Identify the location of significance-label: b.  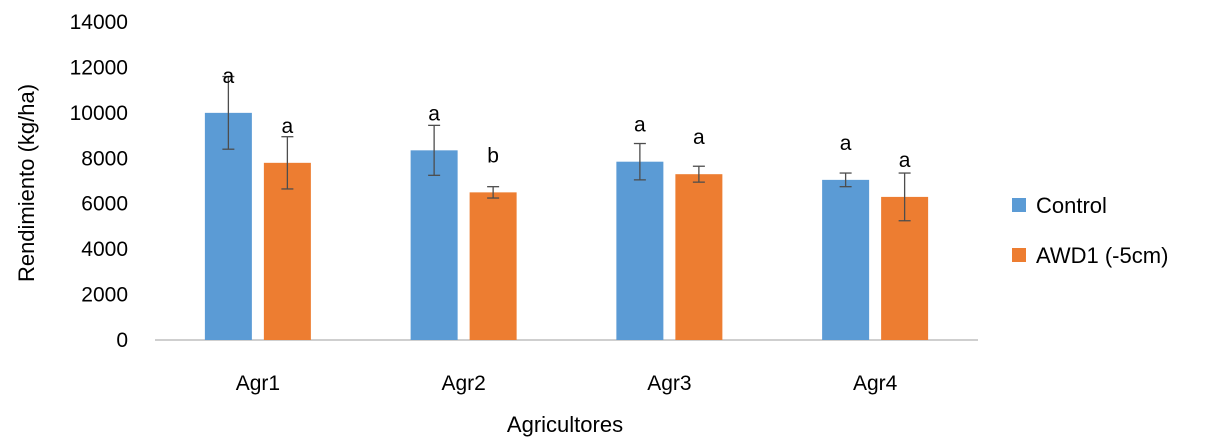
(493, 155).